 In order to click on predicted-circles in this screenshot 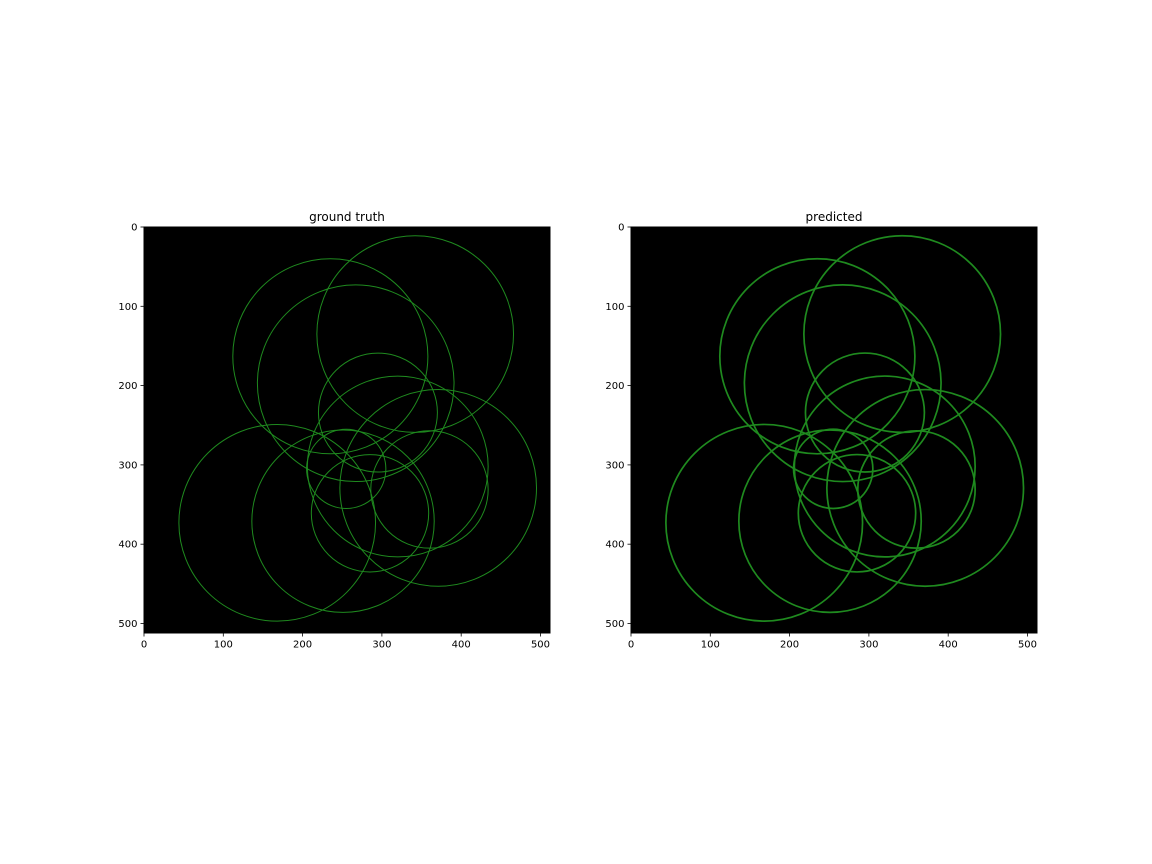, I will do `click(845, 428)`.